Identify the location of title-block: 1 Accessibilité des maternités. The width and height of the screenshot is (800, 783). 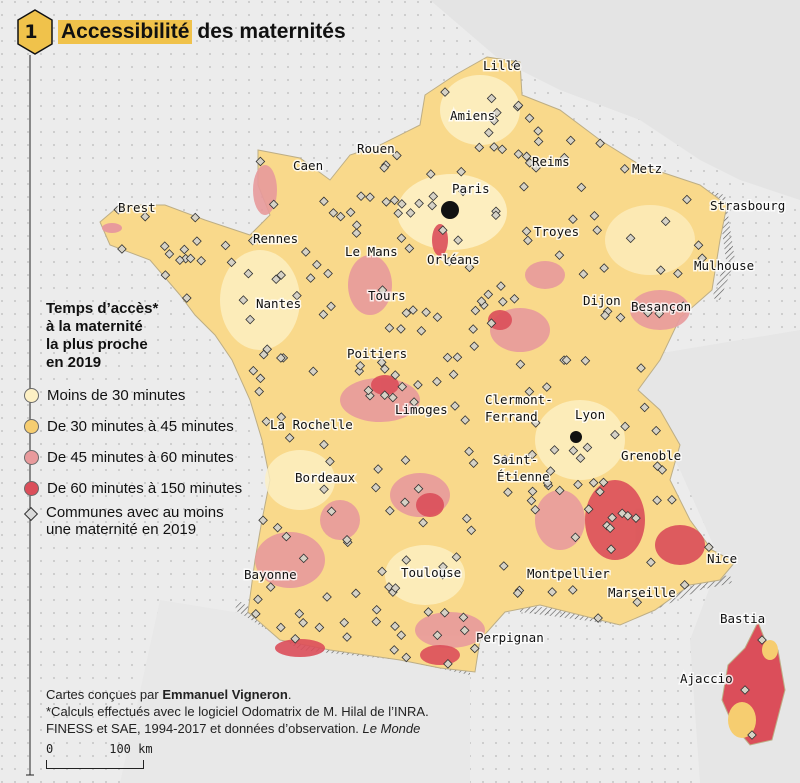
(179, 32).